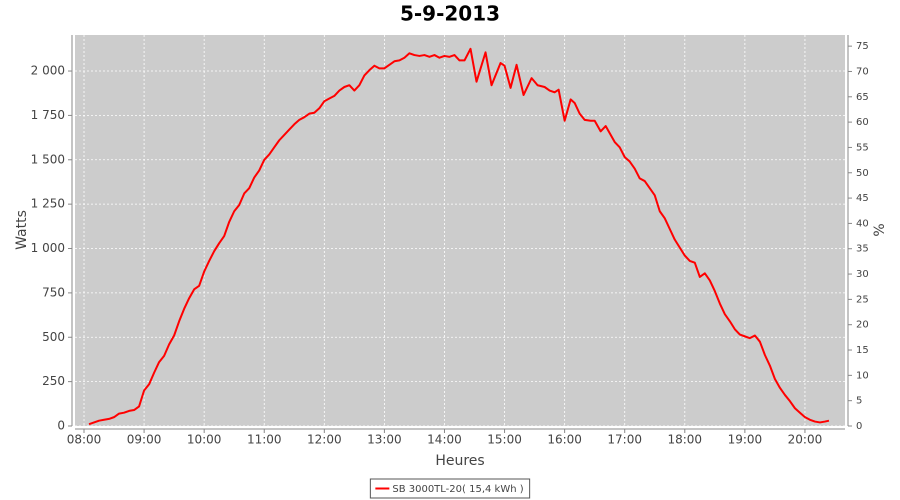 The image size is (900, 500). What do you see at coordinates (862, 249) in the screenshot?
I see `y2-tick-label: 35` at bounding box center [862, 249].